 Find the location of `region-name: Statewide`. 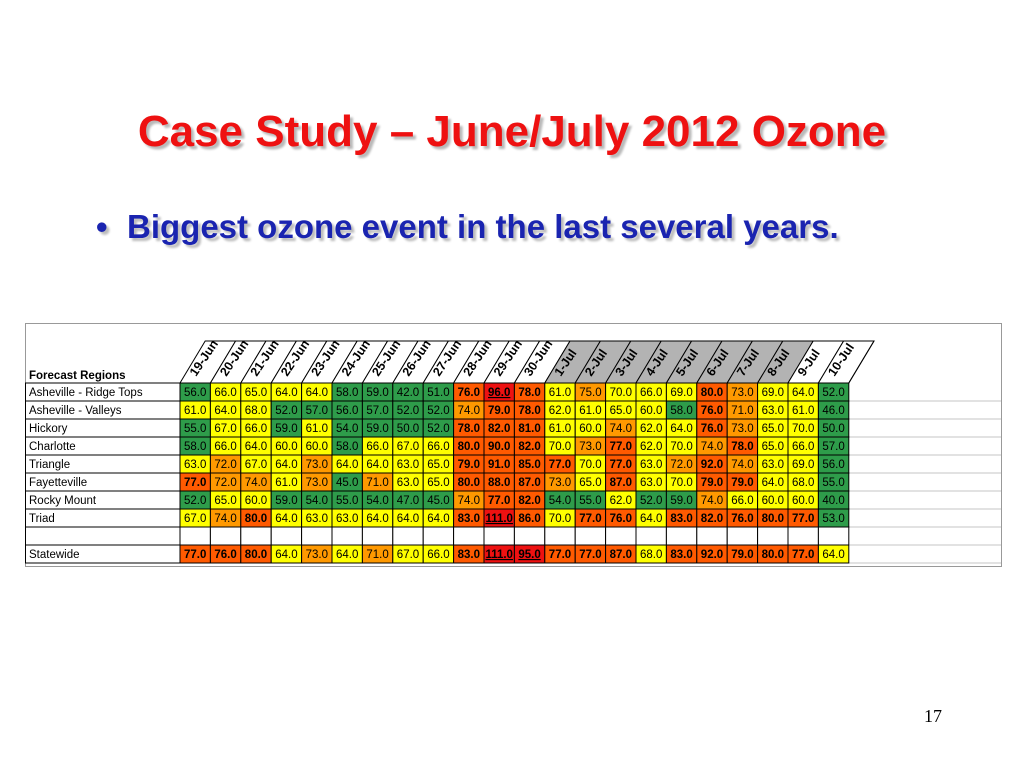

region-name: Statewide is located at coordinates (54, 555).